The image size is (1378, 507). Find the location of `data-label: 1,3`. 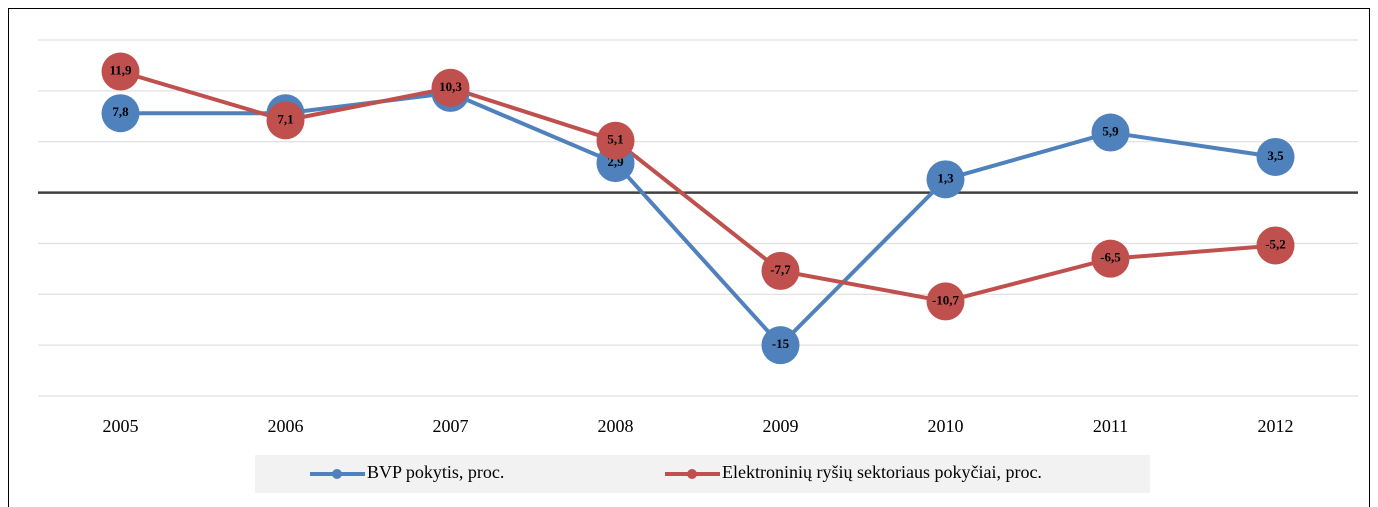

data-label: 1,3 is located at coordinates (945, 177).